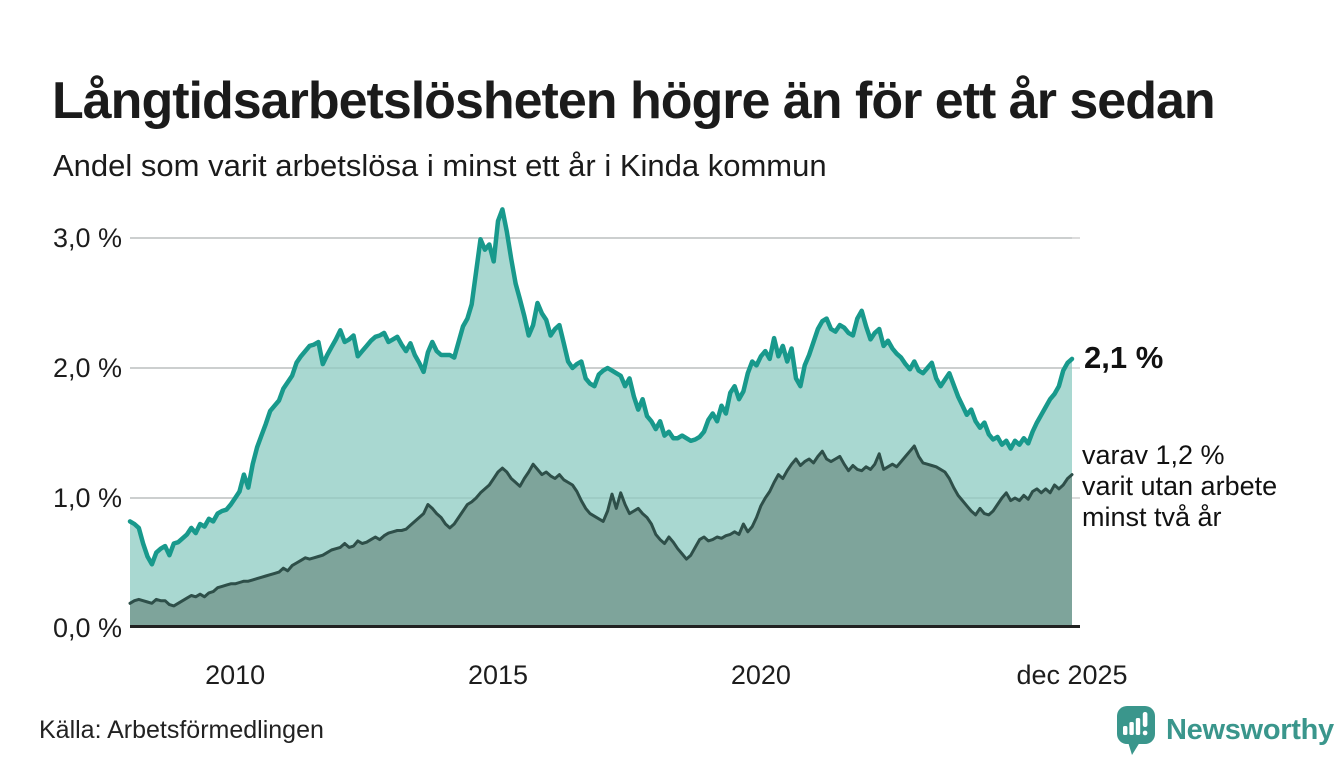 Image resolution: width=1340 pixels, height=780 pixels. What do you see at coordinates (1124, 357) in the screenshot?
I see `annotation-total-value: 2,1 %` at bounding box center [1124, 357].